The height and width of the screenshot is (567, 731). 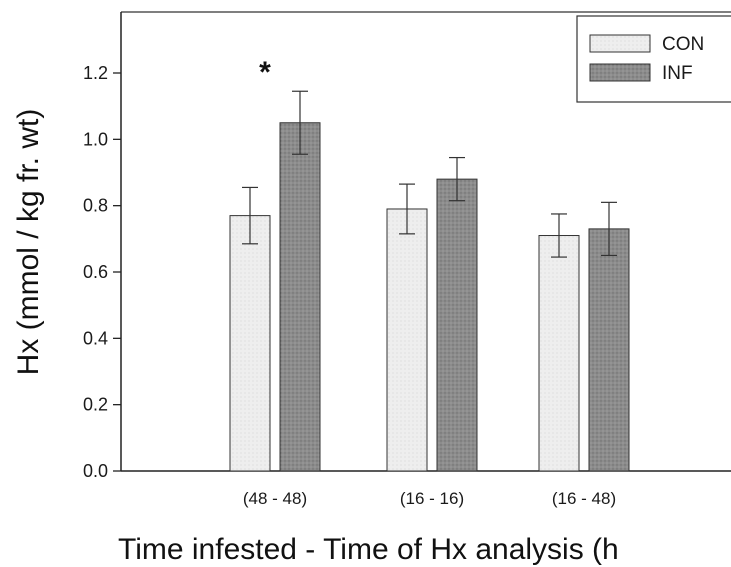 What do you see at coordinates (95, 405) in the screenshot?
I see `y-tick-label: 0.2` at bounding box center [95, 405].